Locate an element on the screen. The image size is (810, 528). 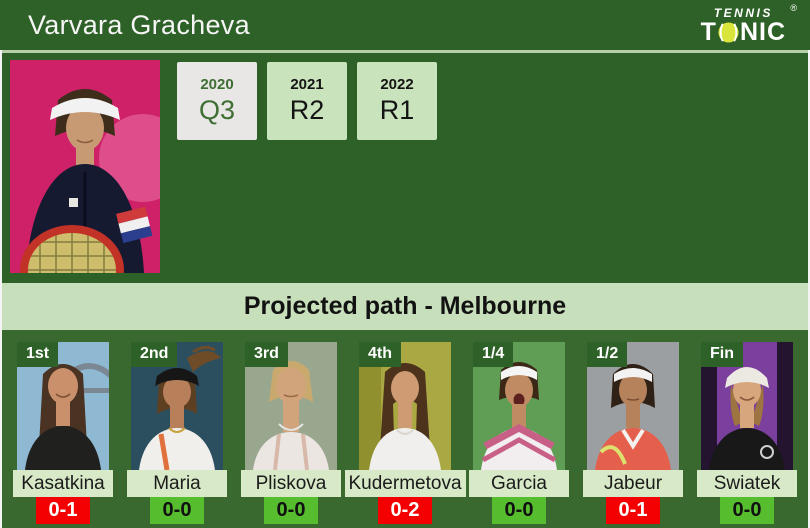
stage-label: 1st is located at coordinates (38, 354).